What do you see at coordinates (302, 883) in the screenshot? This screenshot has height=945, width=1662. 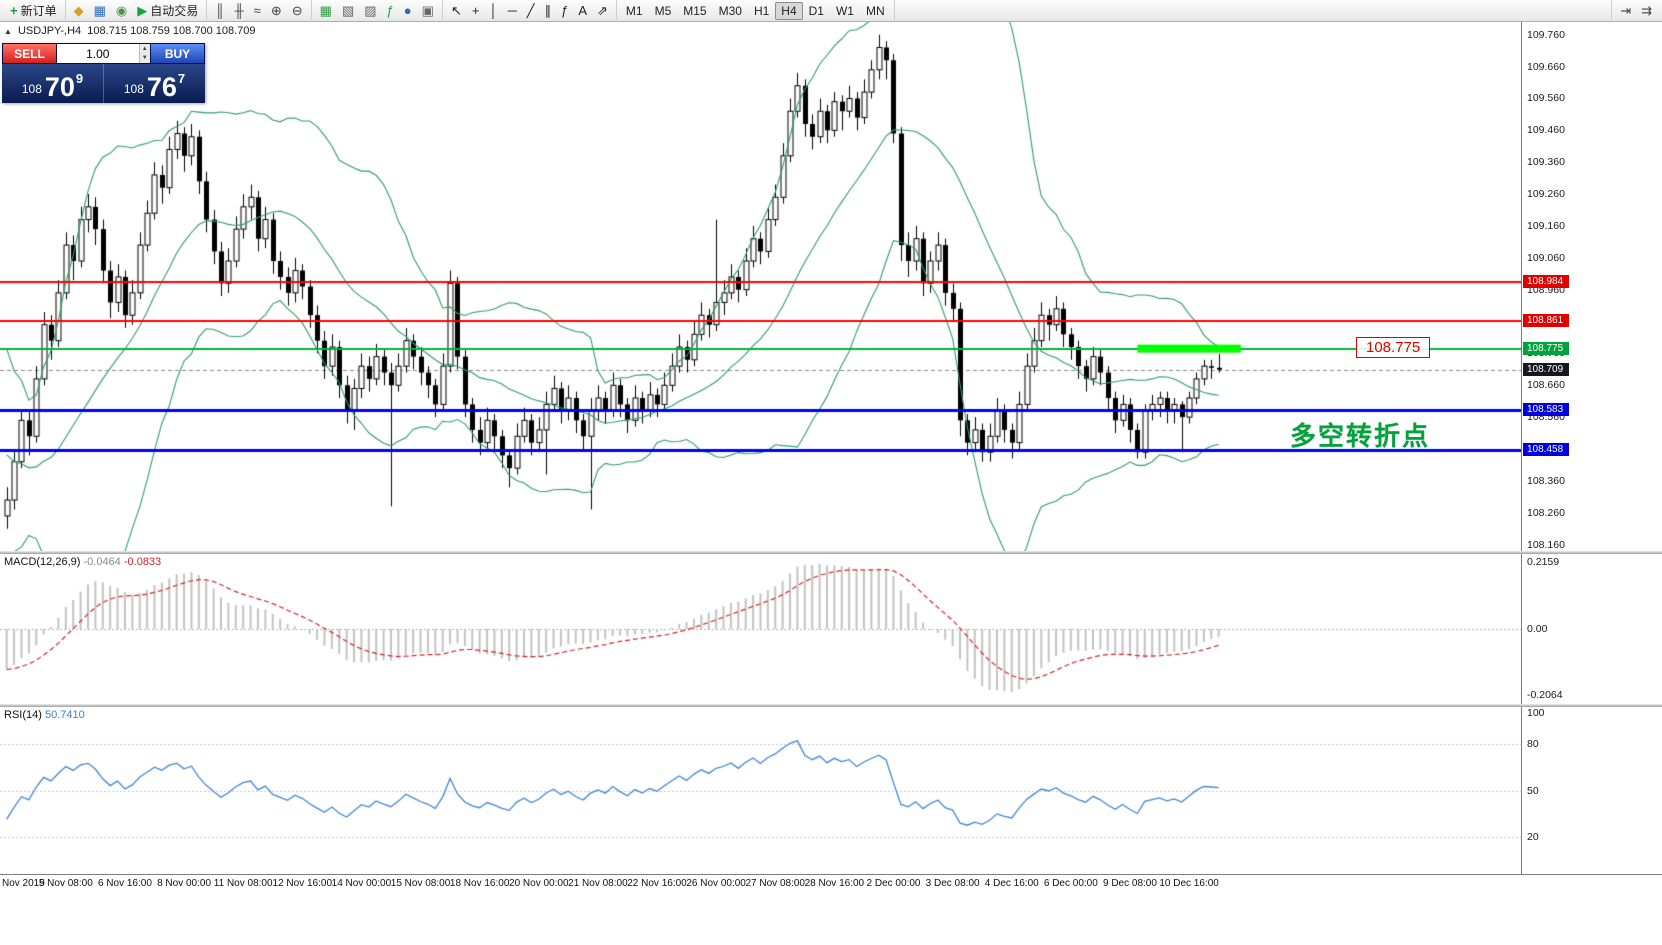 I see `time-axis-label: 12 Nov 16:00` at bounding box center [302, 883].